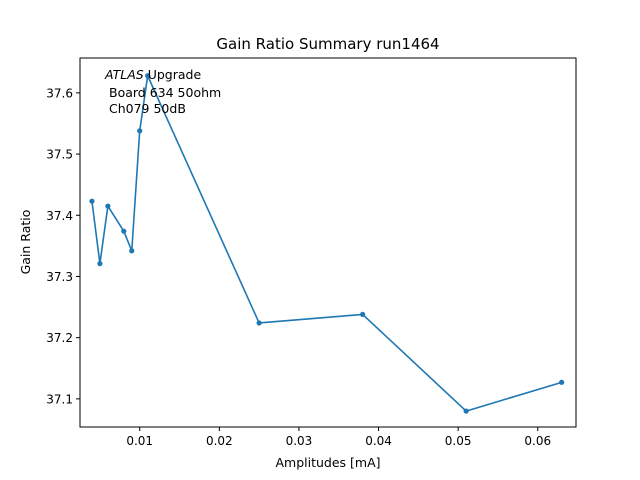 The height and width of the screenshot is (480, 640). I want to click on x-tick-label: 0.06, so click(537, 441).